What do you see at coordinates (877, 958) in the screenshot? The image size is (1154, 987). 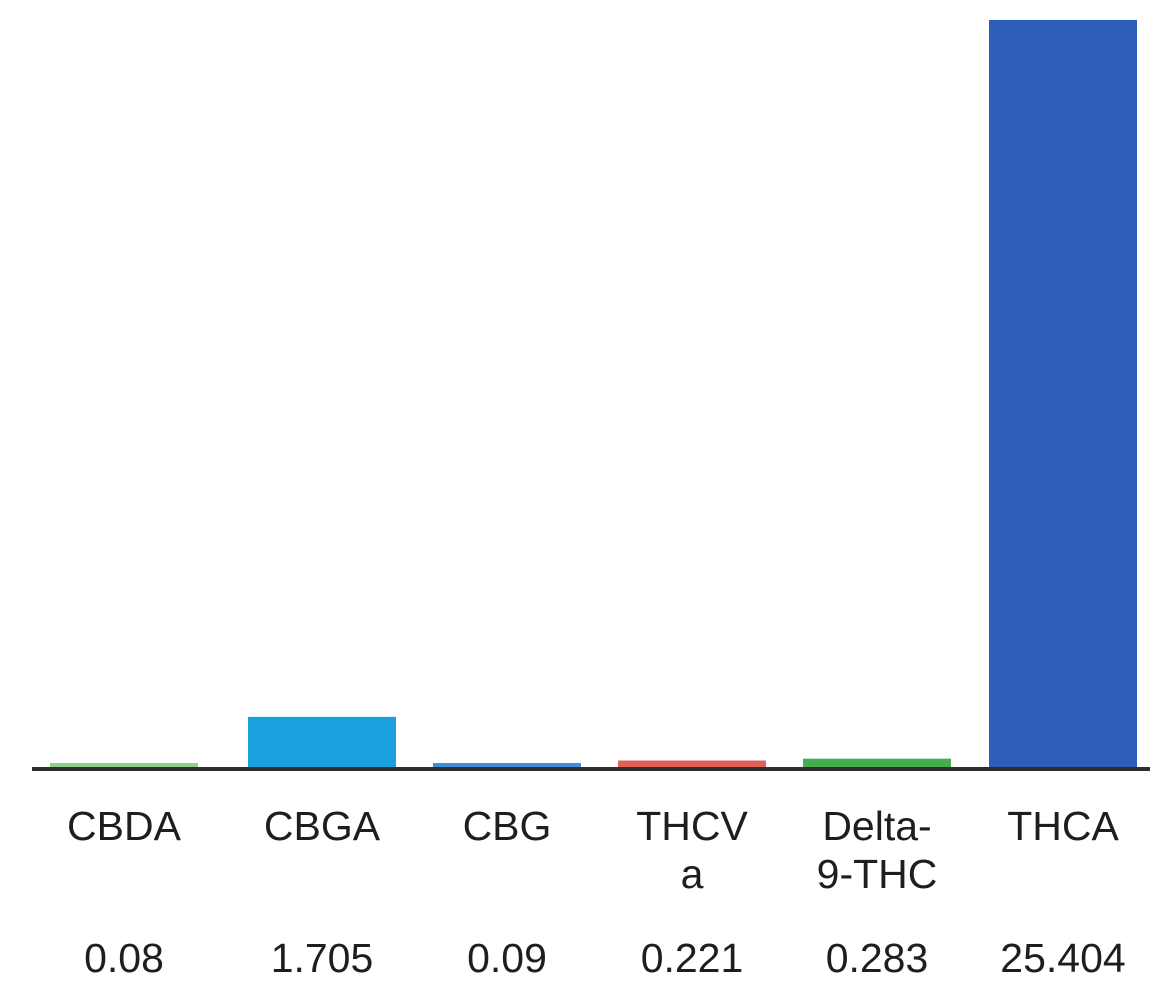 I see `value-label: 0.283` at bounding box center [877, 958].